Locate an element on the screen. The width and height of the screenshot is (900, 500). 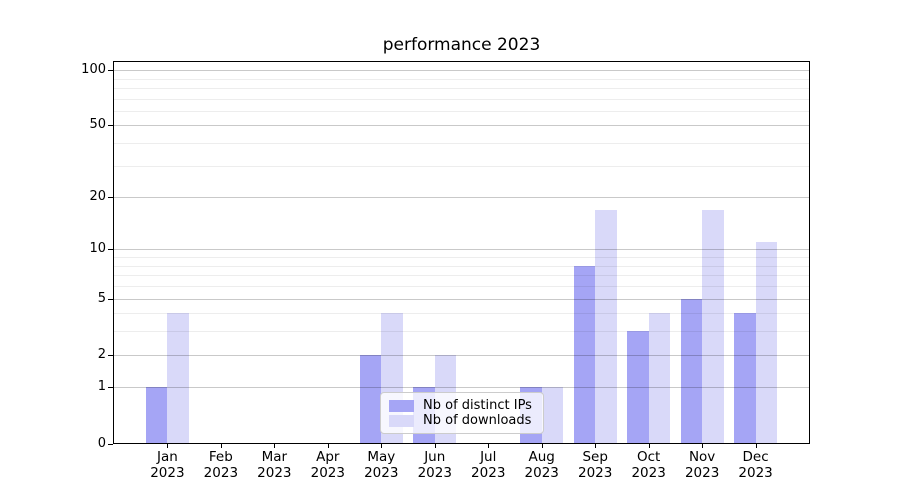
chart-title: performance 2023 is located at coordinates (461, 45).